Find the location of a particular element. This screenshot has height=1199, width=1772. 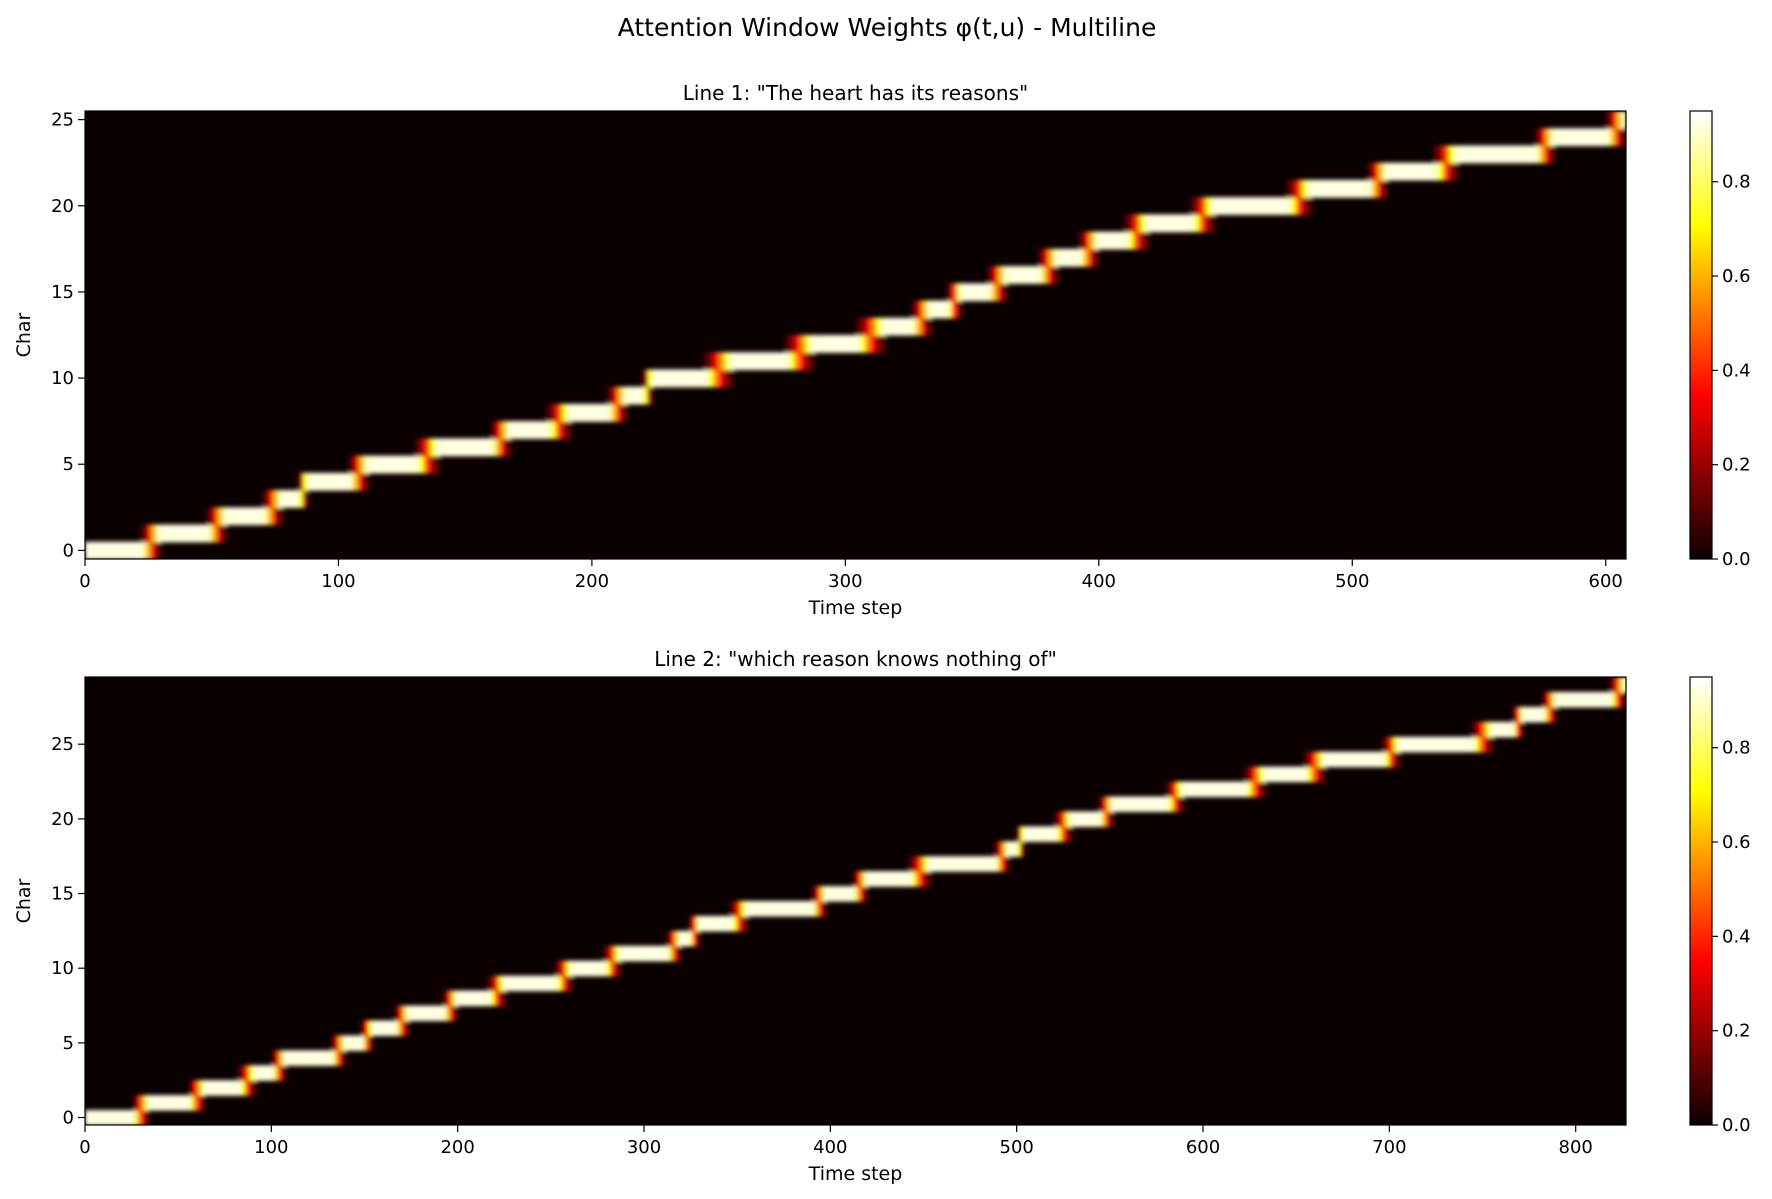

x-tick-label: 800 is located at coordinates (1576, 1147).